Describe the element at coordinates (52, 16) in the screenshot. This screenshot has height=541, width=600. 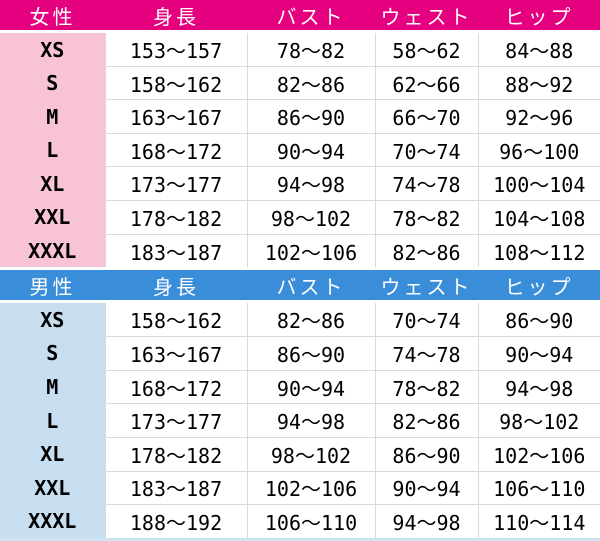
I see `women-group-label: 女性` at that location.